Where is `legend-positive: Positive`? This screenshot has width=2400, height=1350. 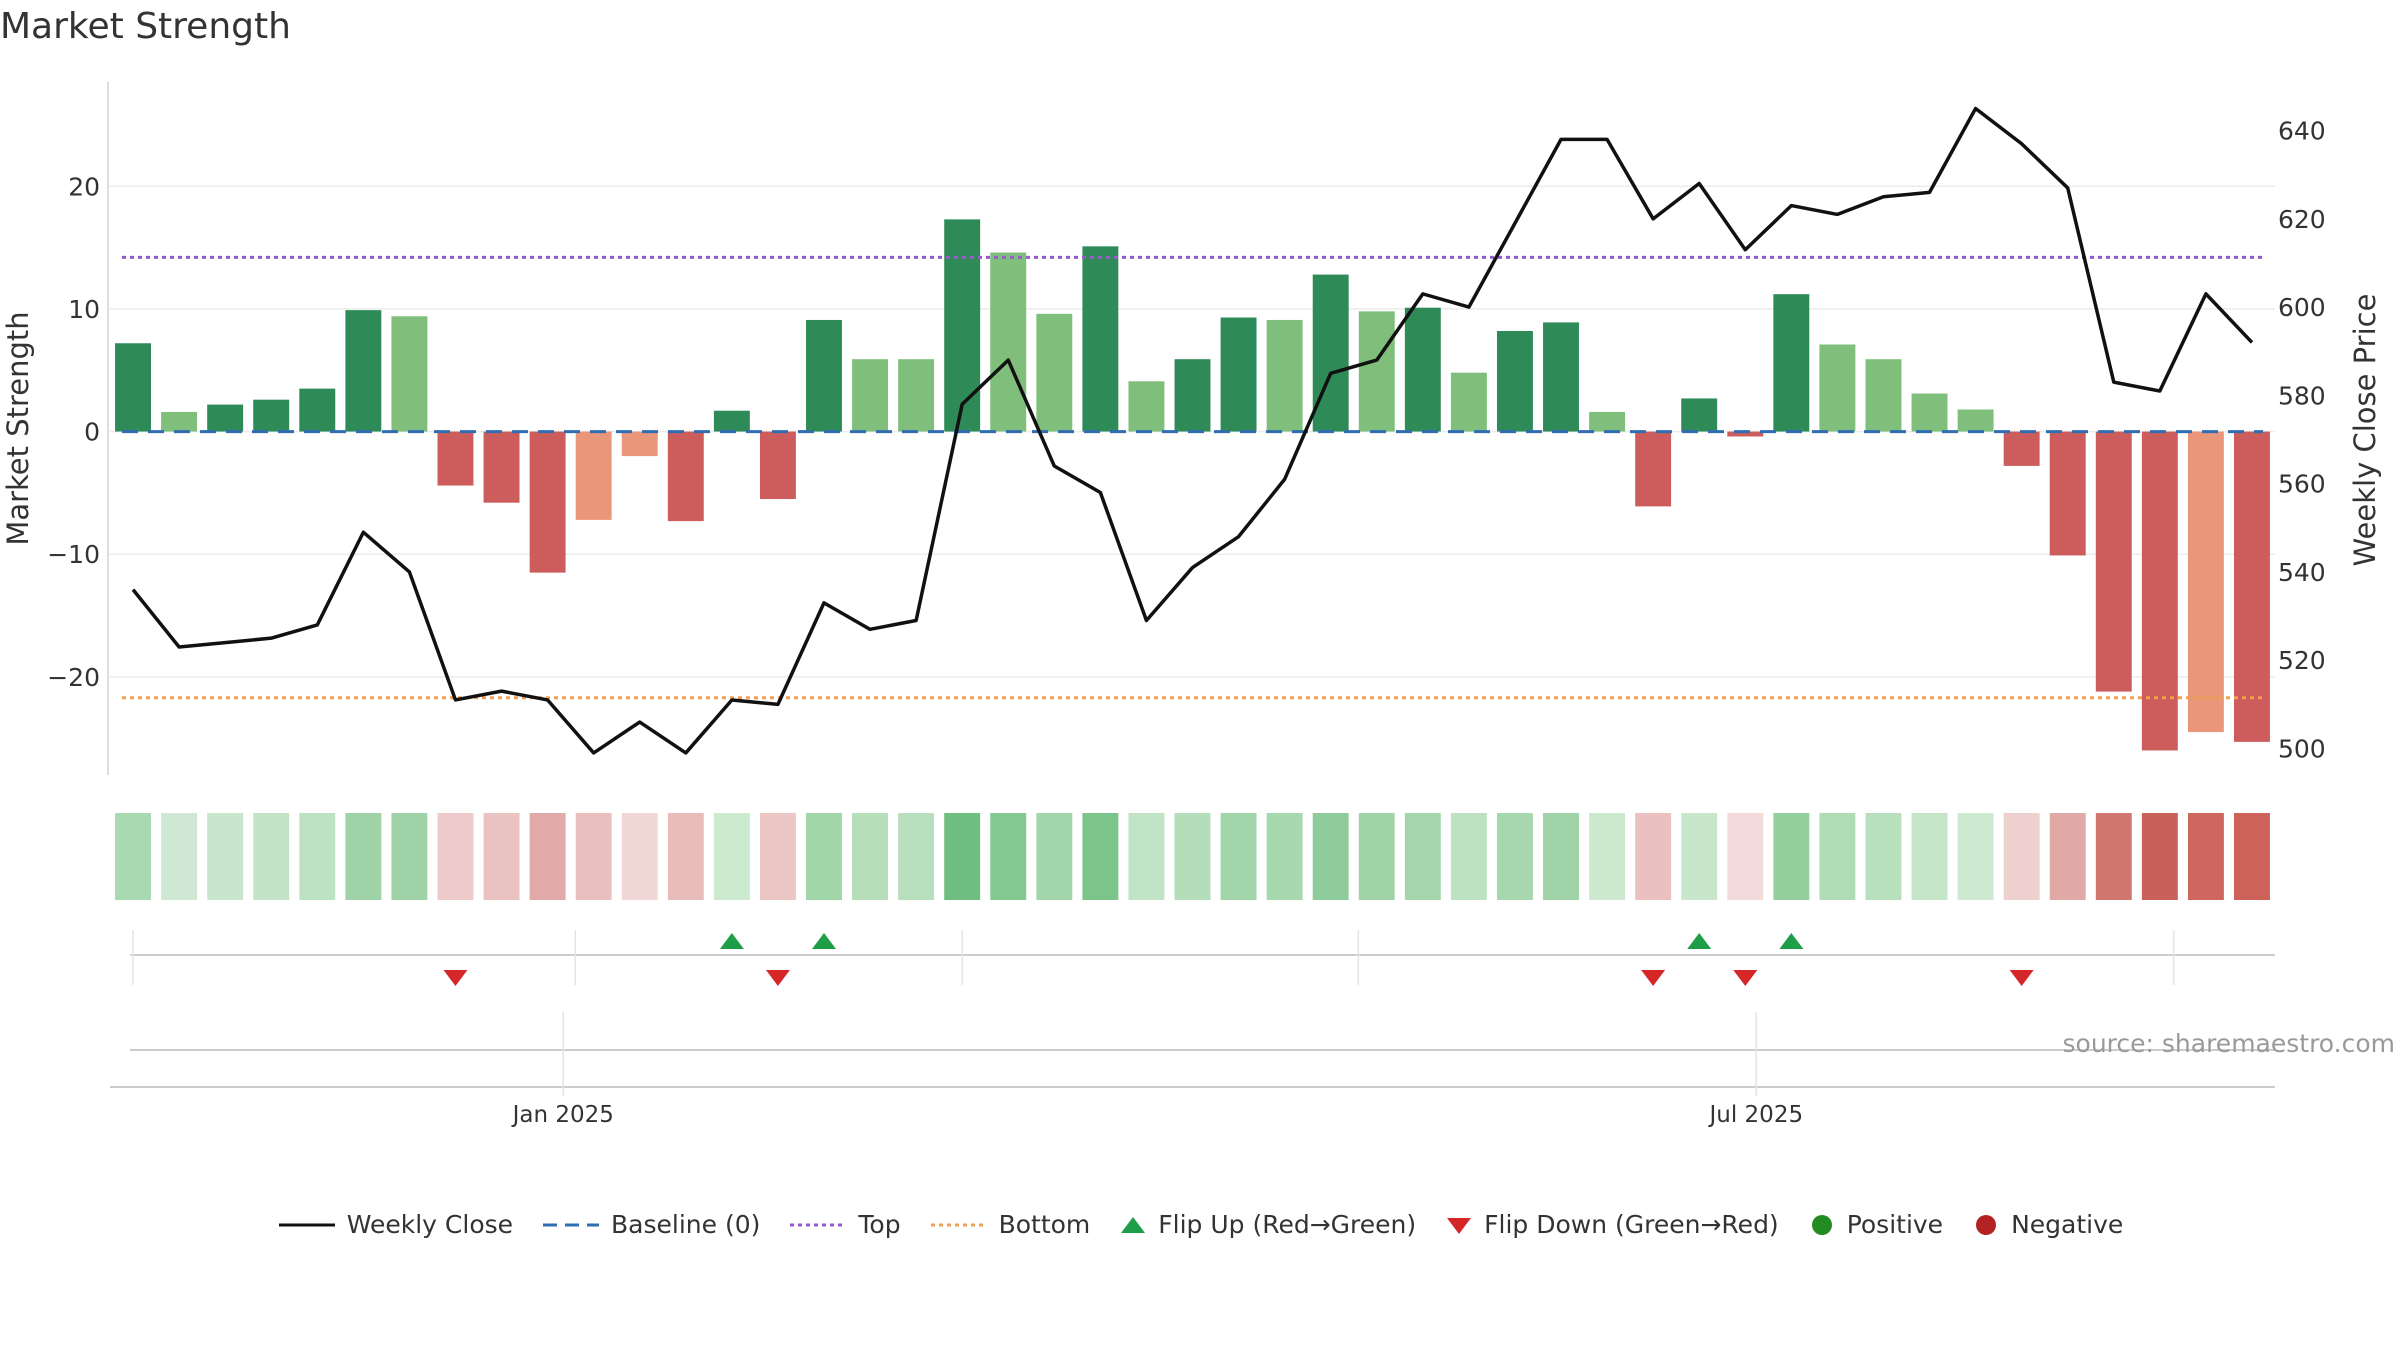
legend-positive: Positive is located at coordinates (1875, 1224).